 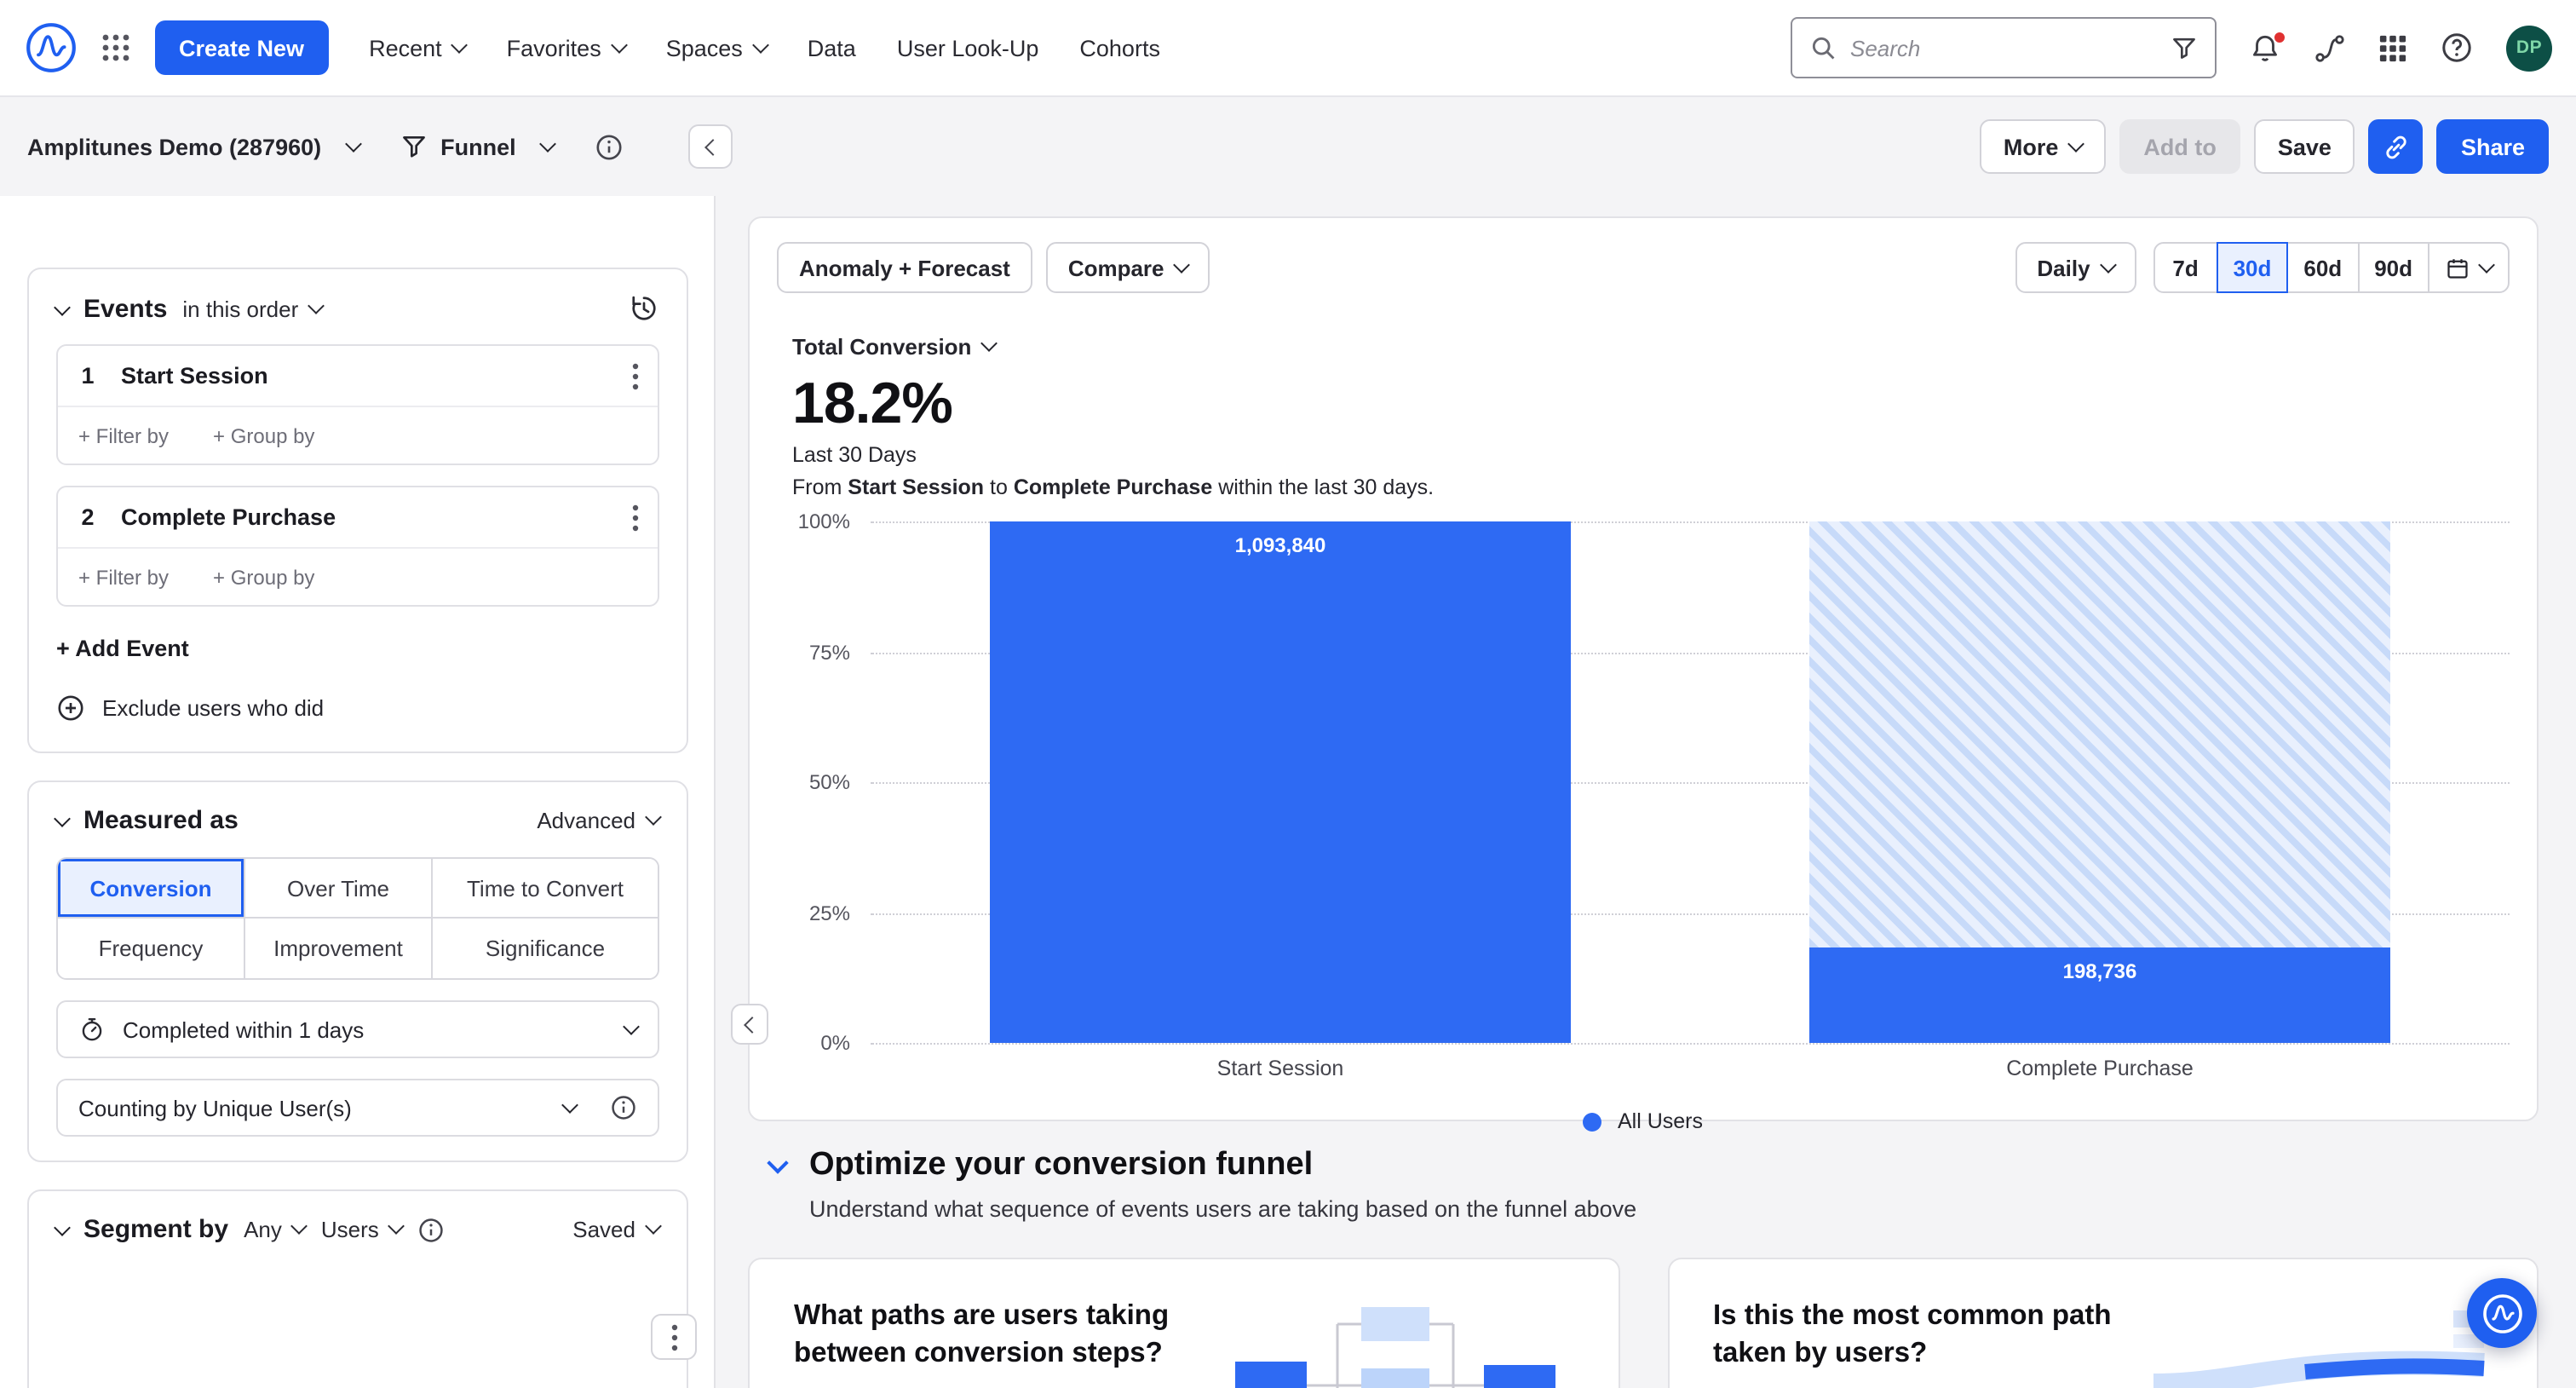 I want to click on help-fab-button, so click(x=2502, y=1313).